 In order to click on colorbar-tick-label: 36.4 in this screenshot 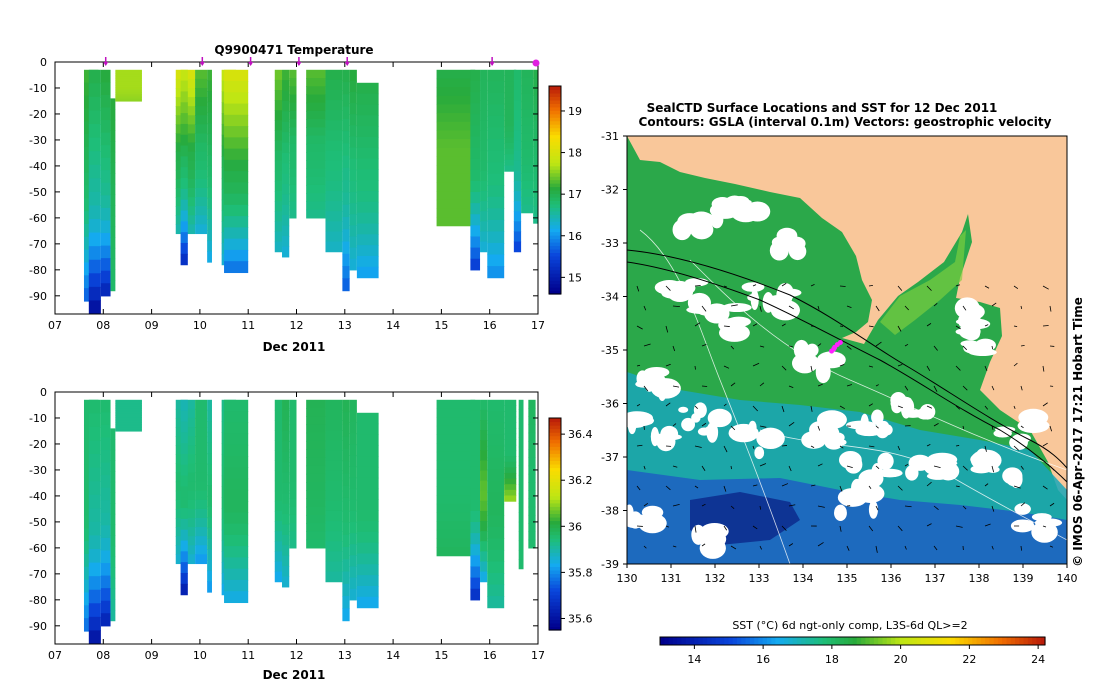, I will do `click(580, 434)`.